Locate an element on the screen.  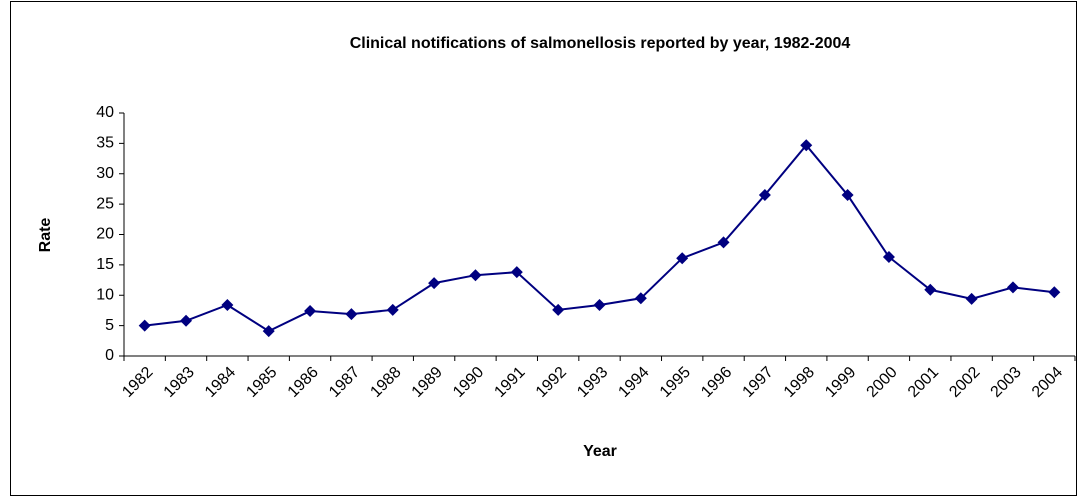
y-tick-label: 10 is located at coordinates (105, 294).